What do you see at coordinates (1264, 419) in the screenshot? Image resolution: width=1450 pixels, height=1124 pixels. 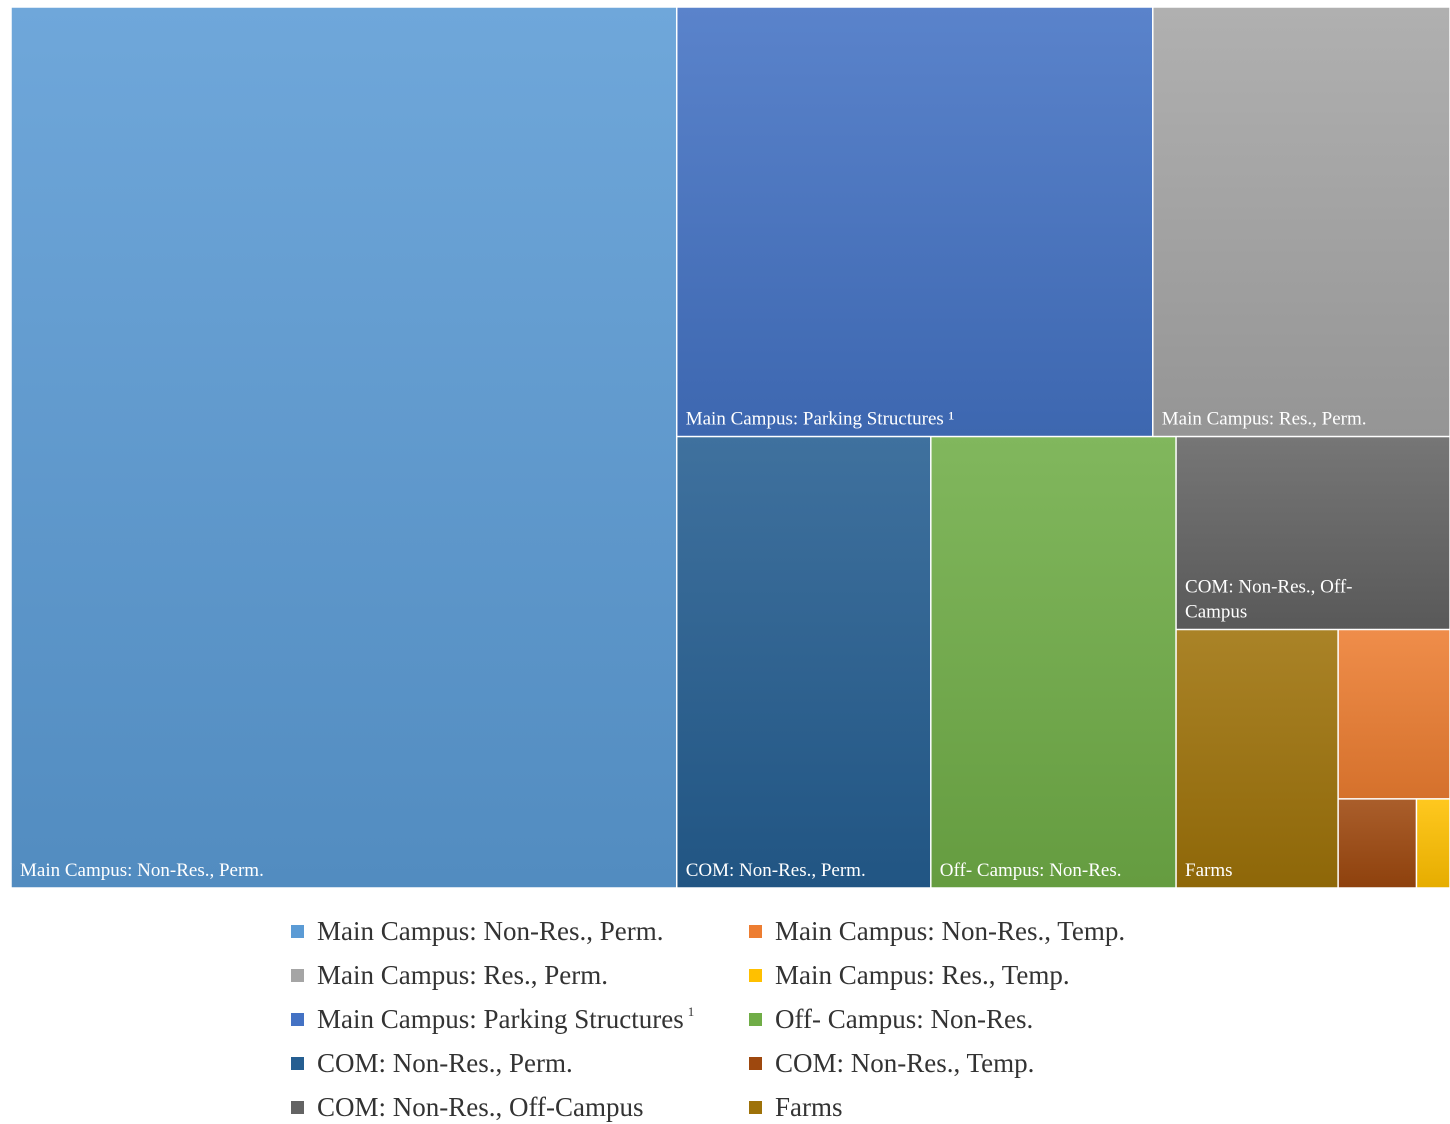 I see `treemap-tile-label: Main Campus: Res., Perm.` at bounding box center [1264, 419].